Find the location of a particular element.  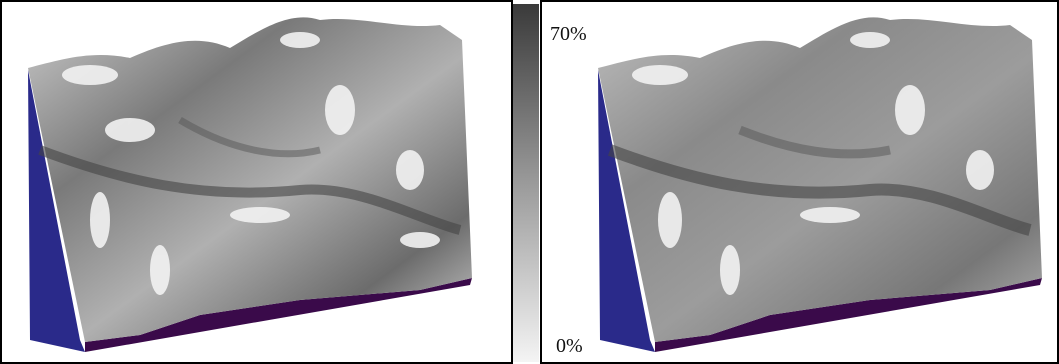

colorbar-min-label: 0% is located at coordinates (569, 346).